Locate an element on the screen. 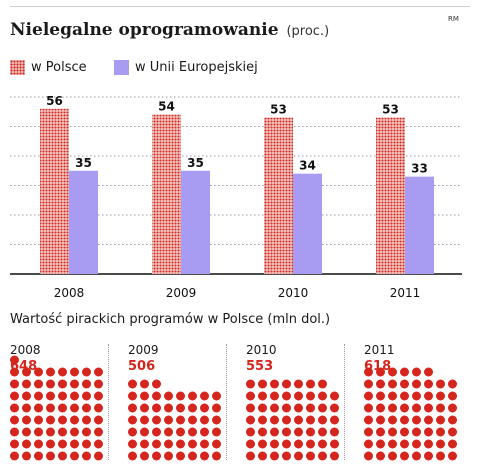 Image resolution: width=480 pixels, height=474 pixels. chart-title: Nielegalne oprogramowanie (proc.) is located at coordinates (169, 30).